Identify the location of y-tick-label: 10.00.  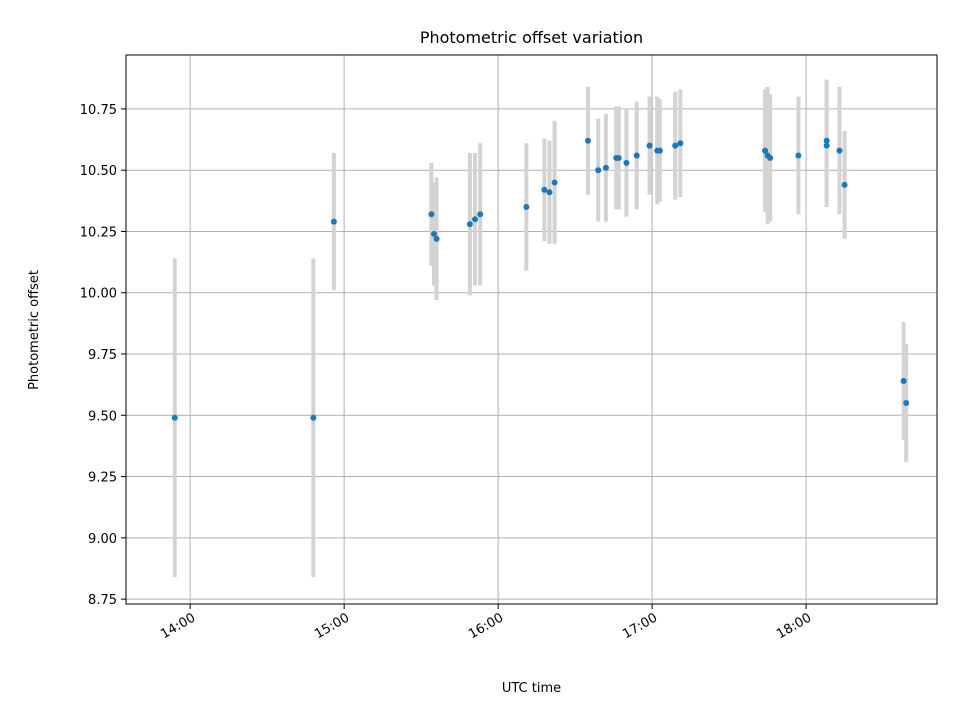
(98, 294).